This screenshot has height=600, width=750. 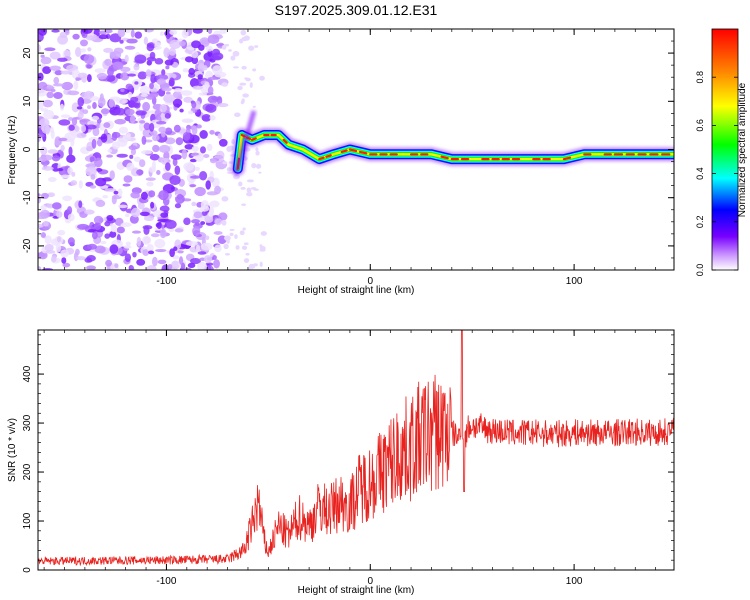 What do you see at coordinates (27, 197) in the screenshot?
I see `spectrogram-y-tick-label: -10` at bounding box center [27, 197].